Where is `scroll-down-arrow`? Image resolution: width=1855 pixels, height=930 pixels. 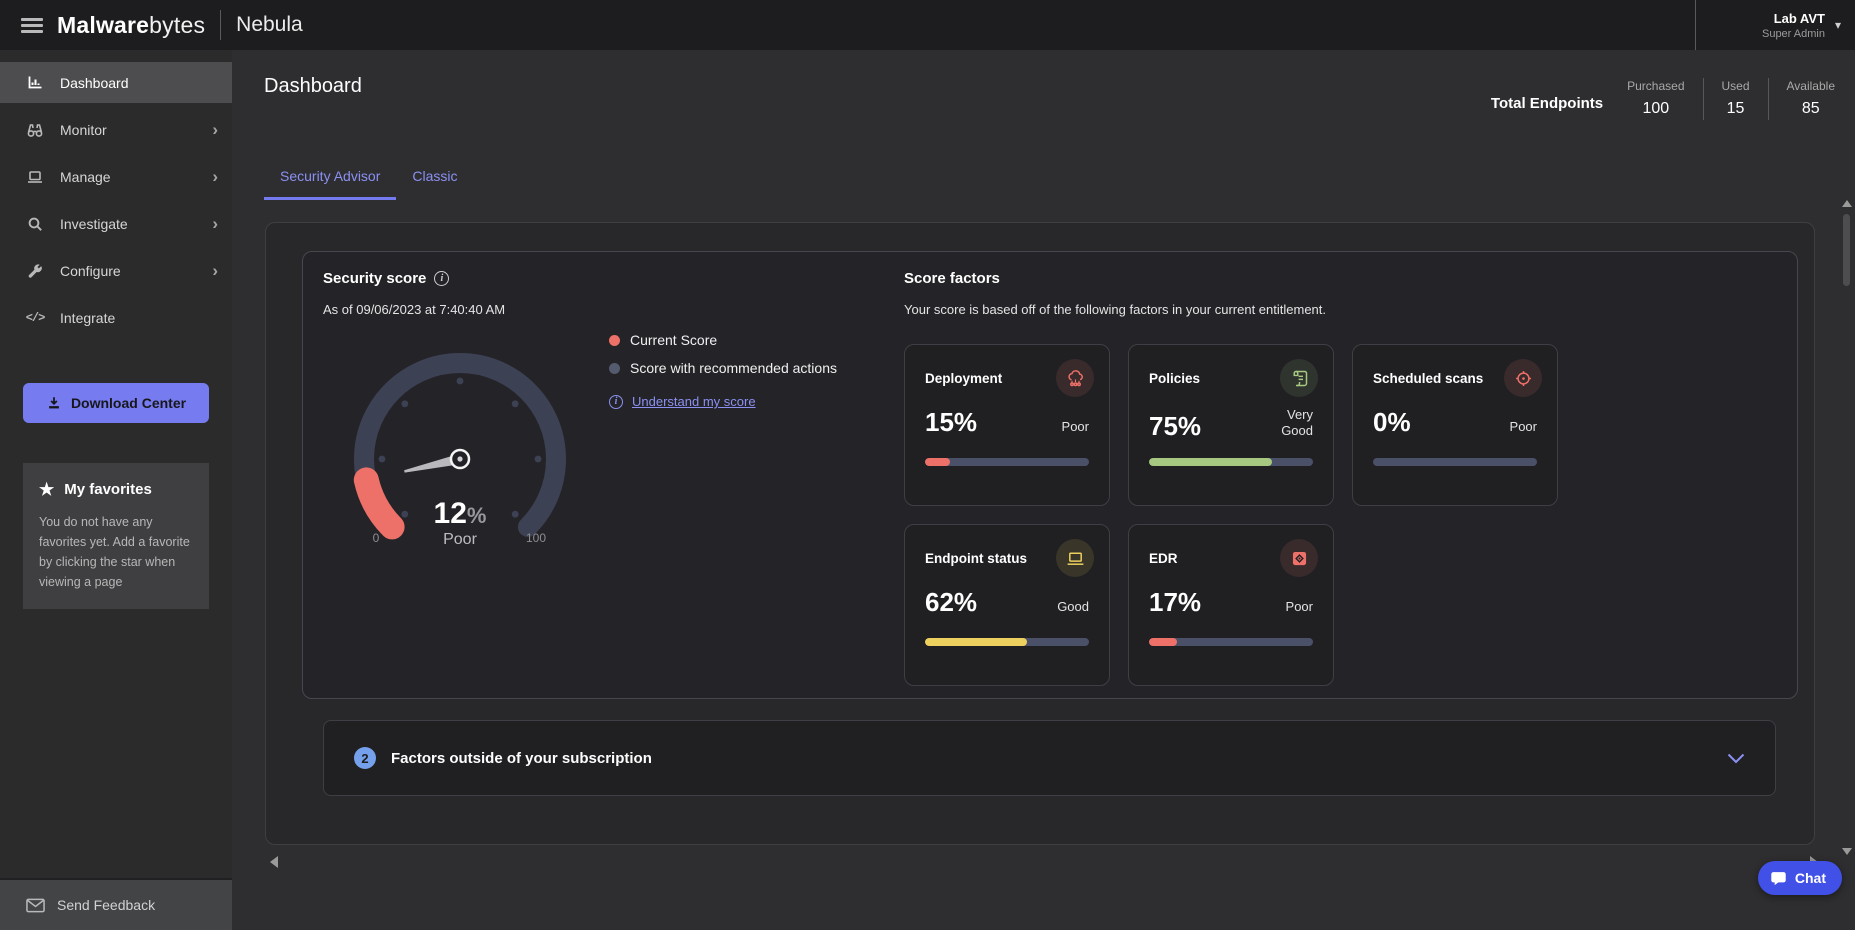
scroll-down-arrow is located at coordinates (1847, 851).